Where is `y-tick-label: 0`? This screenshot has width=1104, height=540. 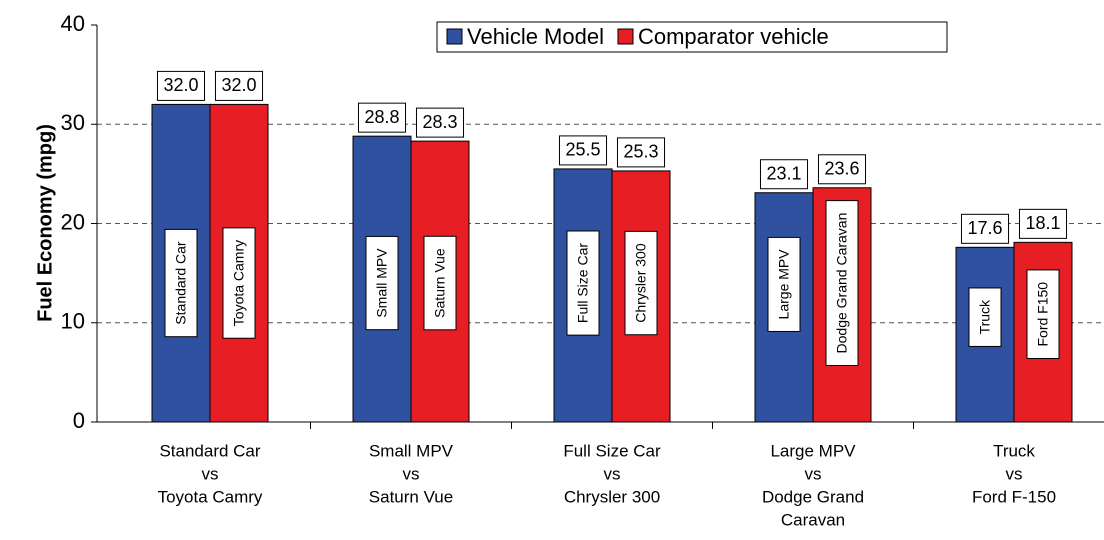
y-tick-label: 0 is located at coordinates (79, 420).